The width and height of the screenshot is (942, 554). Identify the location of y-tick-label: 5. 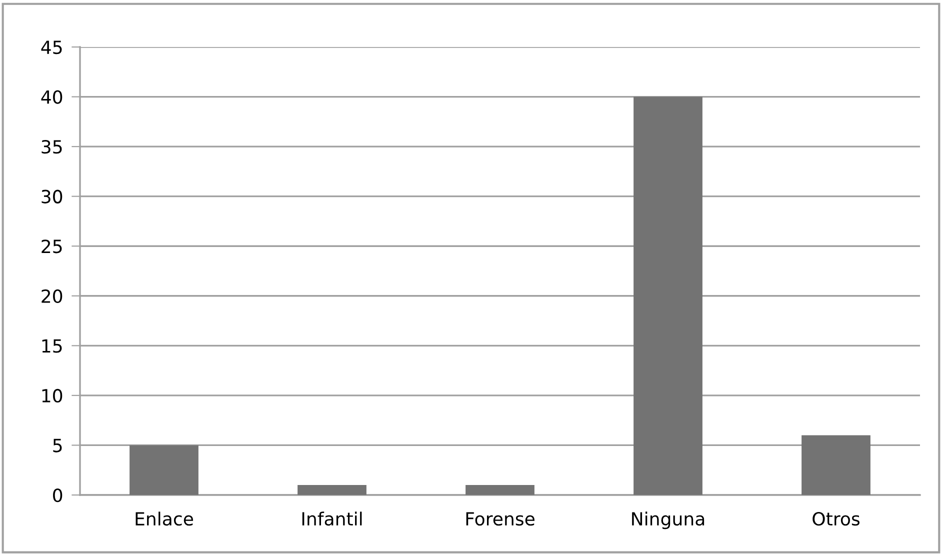
(57, 445).